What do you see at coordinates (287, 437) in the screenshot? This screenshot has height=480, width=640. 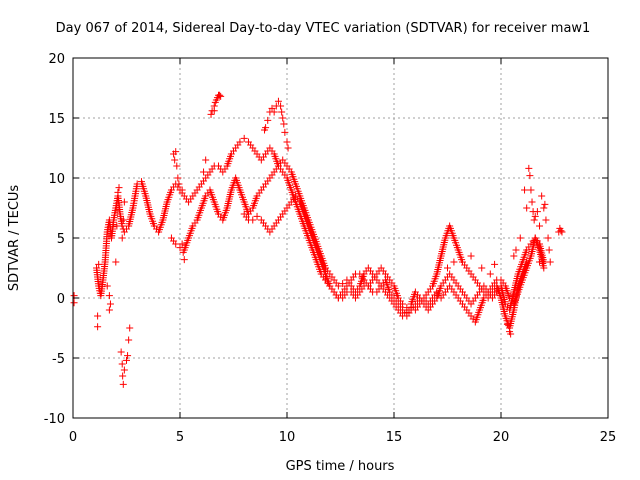 I see `x-tick-label: 10` at bounding box center [287, 437].